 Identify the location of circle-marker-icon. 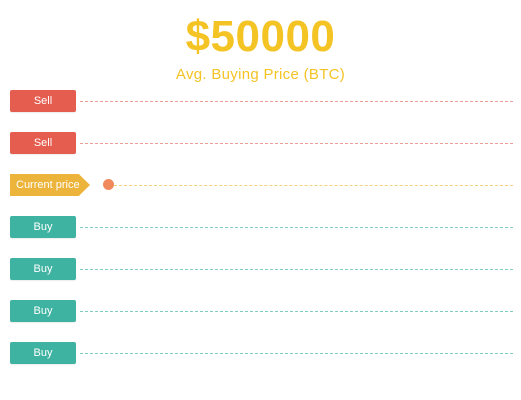
(108, 184).